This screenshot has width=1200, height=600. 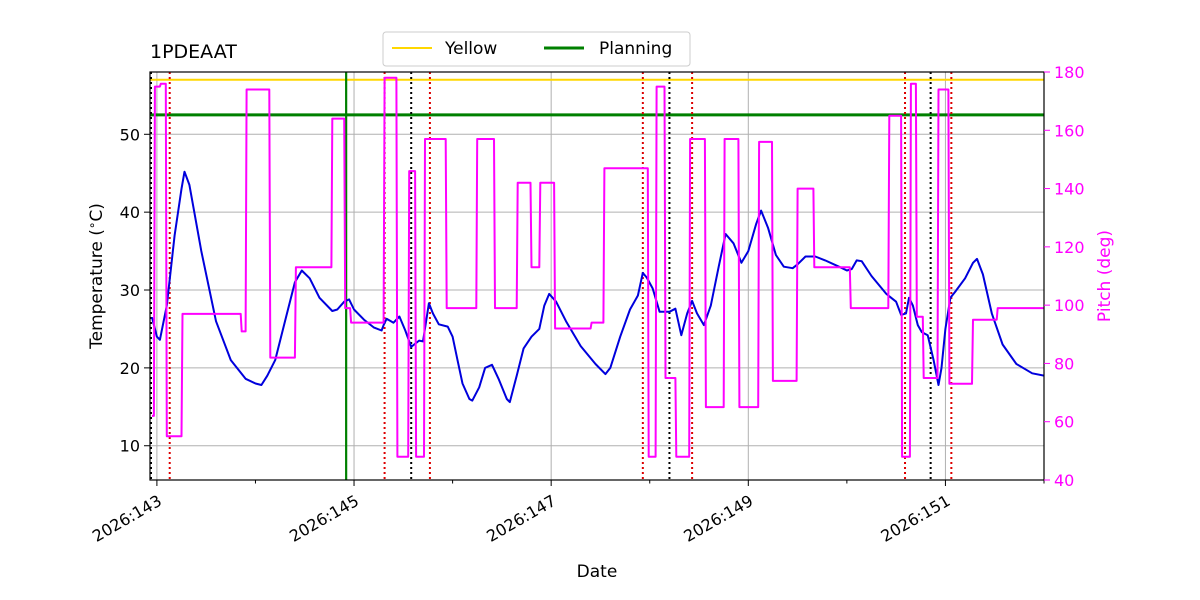 I want to click on legend-label-planning: Planning, so click(x=635, y=49).